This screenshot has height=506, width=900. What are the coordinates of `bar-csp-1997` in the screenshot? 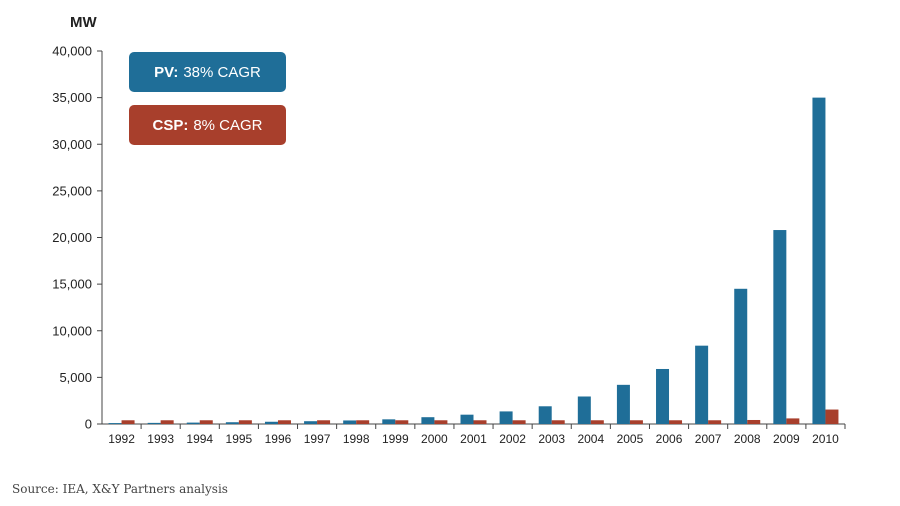 It's located at (324, 422).